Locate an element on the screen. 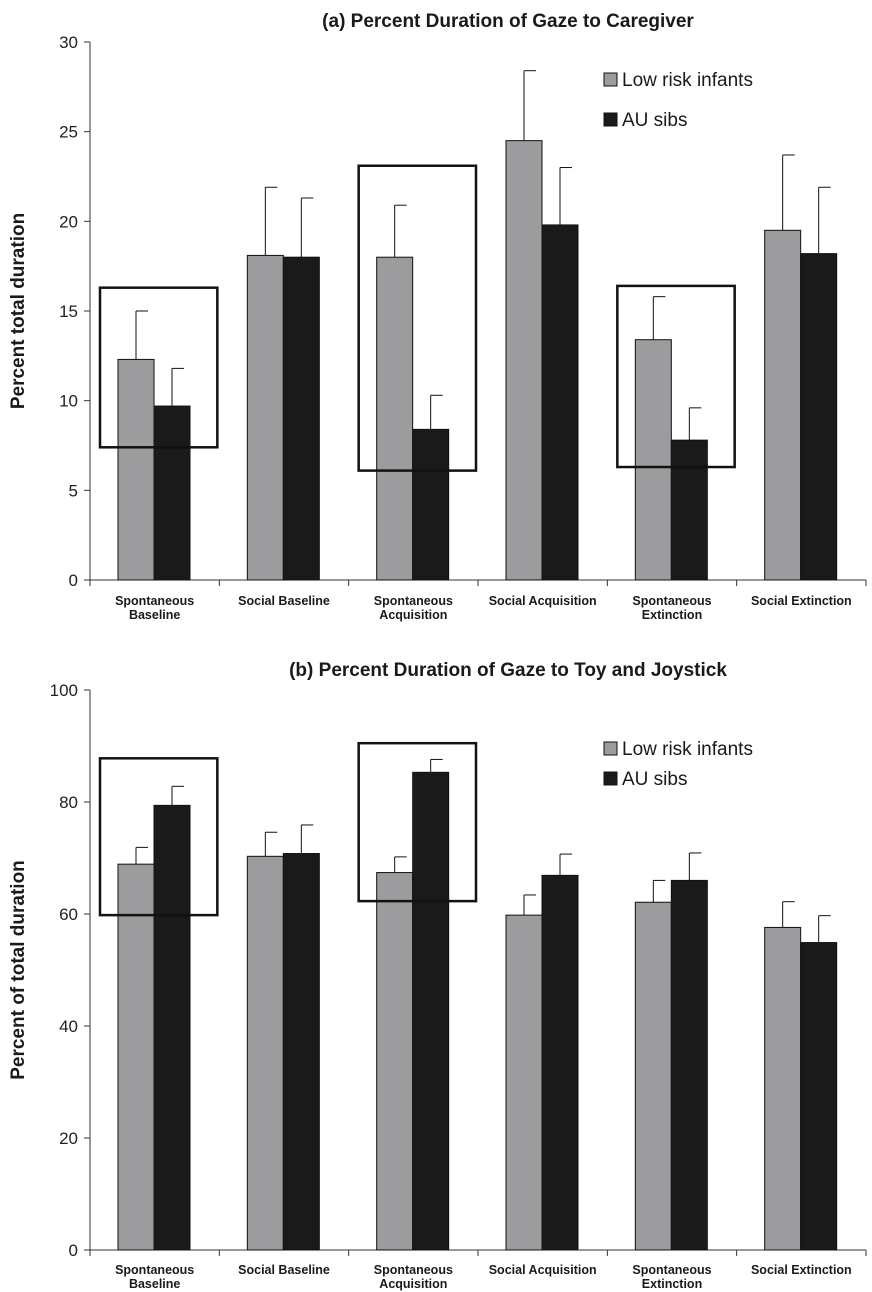  chart-a-legend-label: AU sibs is located at coordinates (654, 120).